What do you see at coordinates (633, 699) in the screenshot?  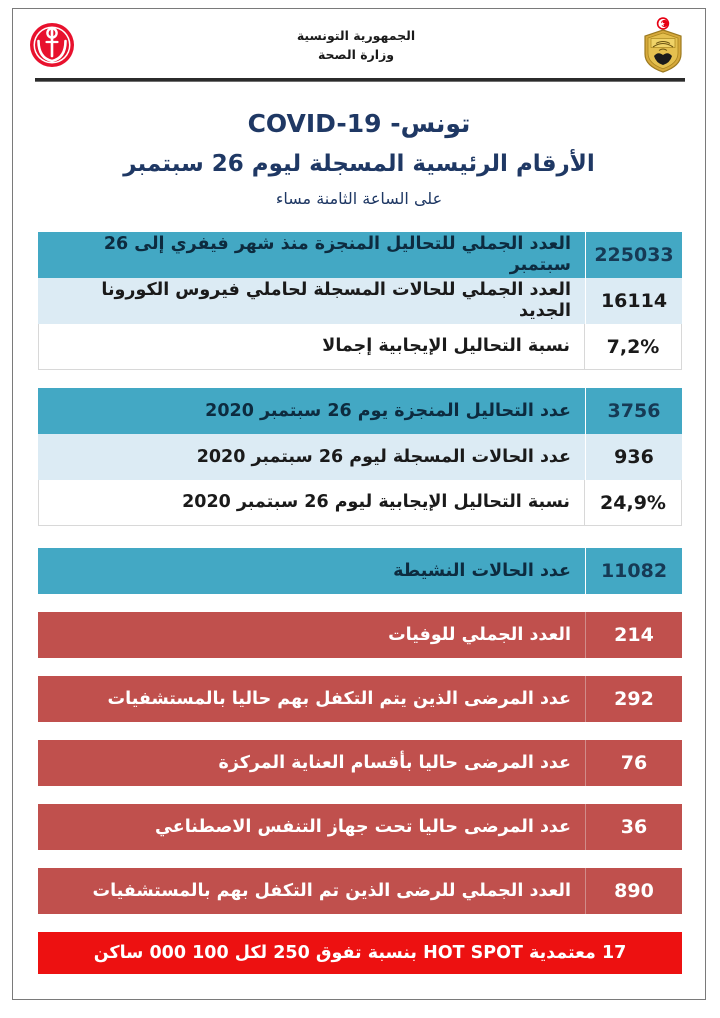 I see `stat-value: 292` at bounding box center [633, 699].